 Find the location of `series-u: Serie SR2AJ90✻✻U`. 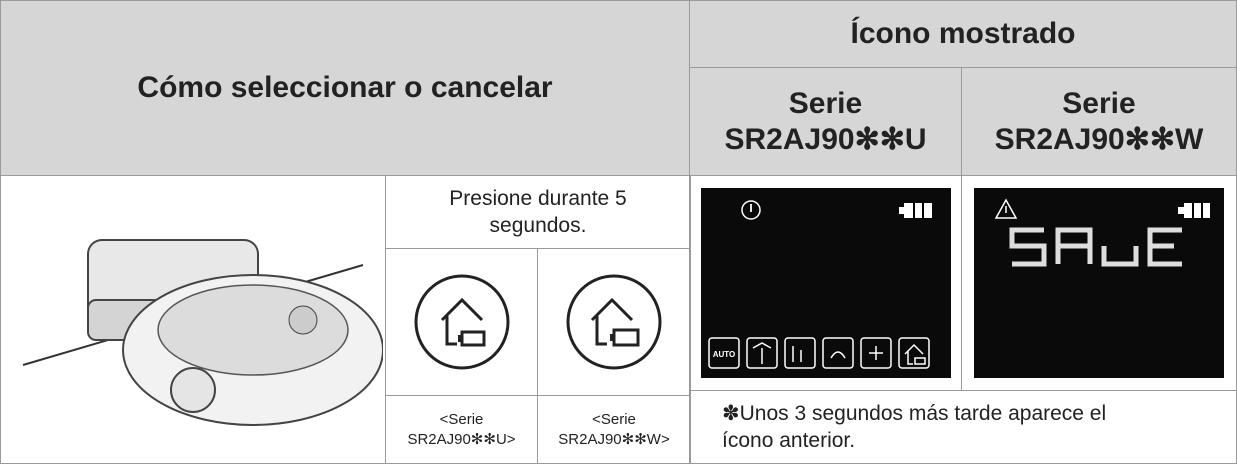

series-u: Serie SR2AJ90✻✻U is located at coordinates (825, 121).